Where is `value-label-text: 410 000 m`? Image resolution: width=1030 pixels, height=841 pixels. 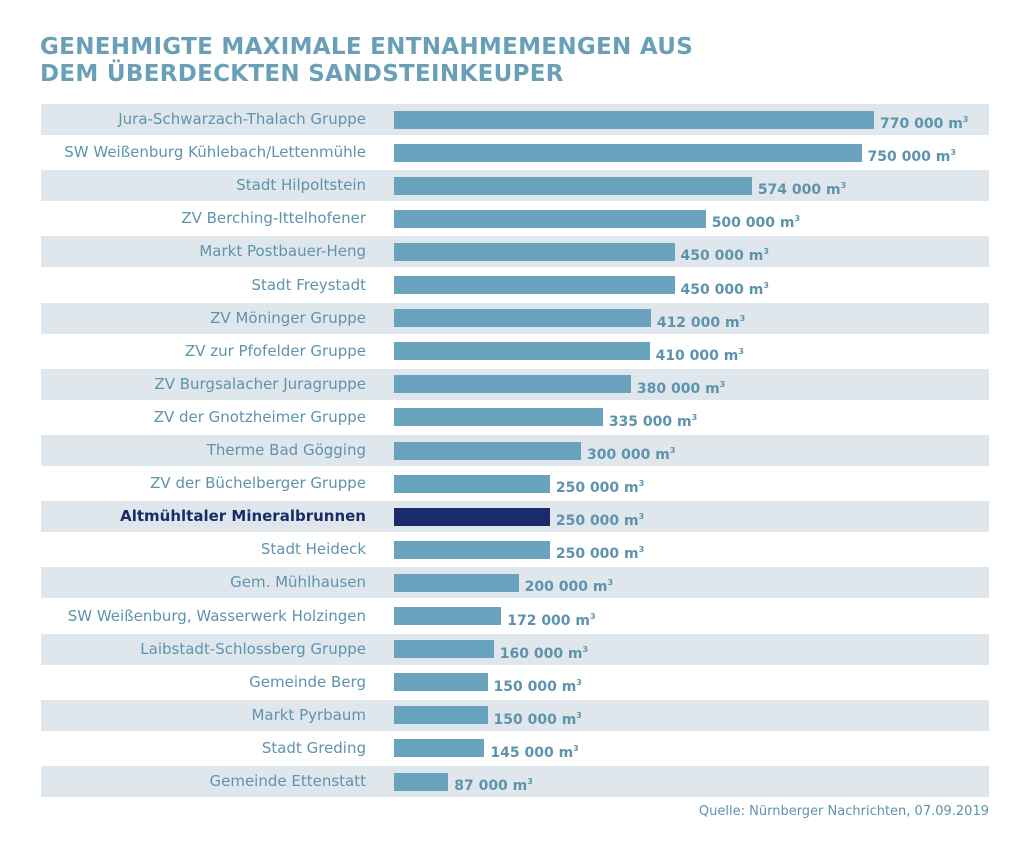
value-label-text: 410 000 m is located at coordinates (697, 355).